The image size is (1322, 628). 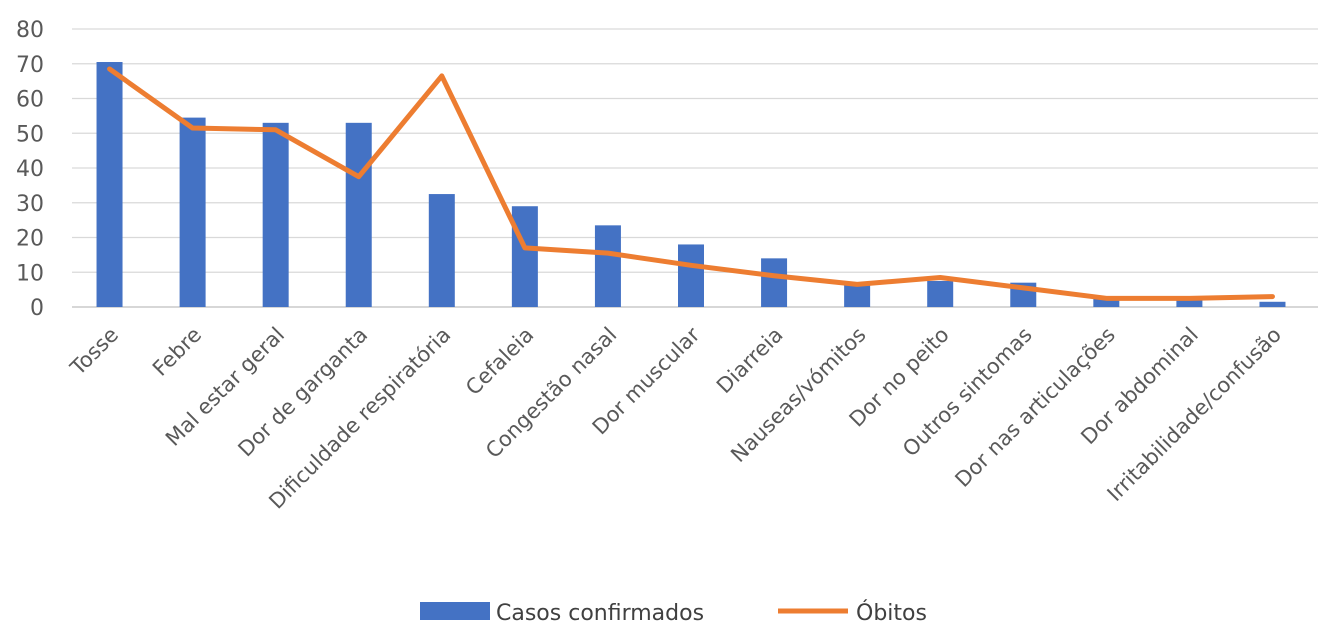 I want to click on y-tick-label: 80, so click(x=30, y=30).